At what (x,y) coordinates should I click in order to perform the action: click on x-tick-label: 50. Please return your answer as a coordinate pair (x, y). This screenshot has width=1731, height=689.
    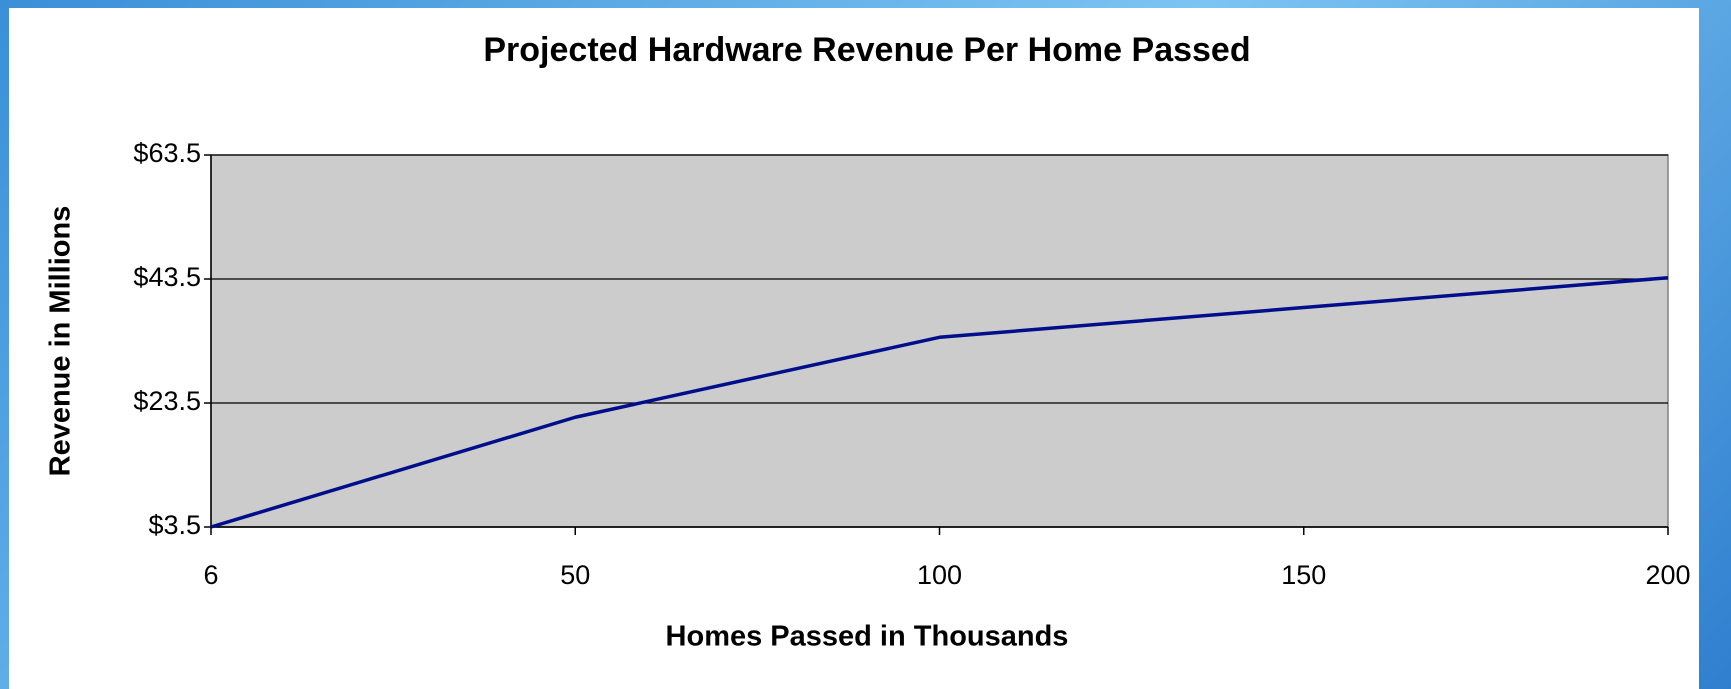
    Looking at the image, I should click on (575, 575).